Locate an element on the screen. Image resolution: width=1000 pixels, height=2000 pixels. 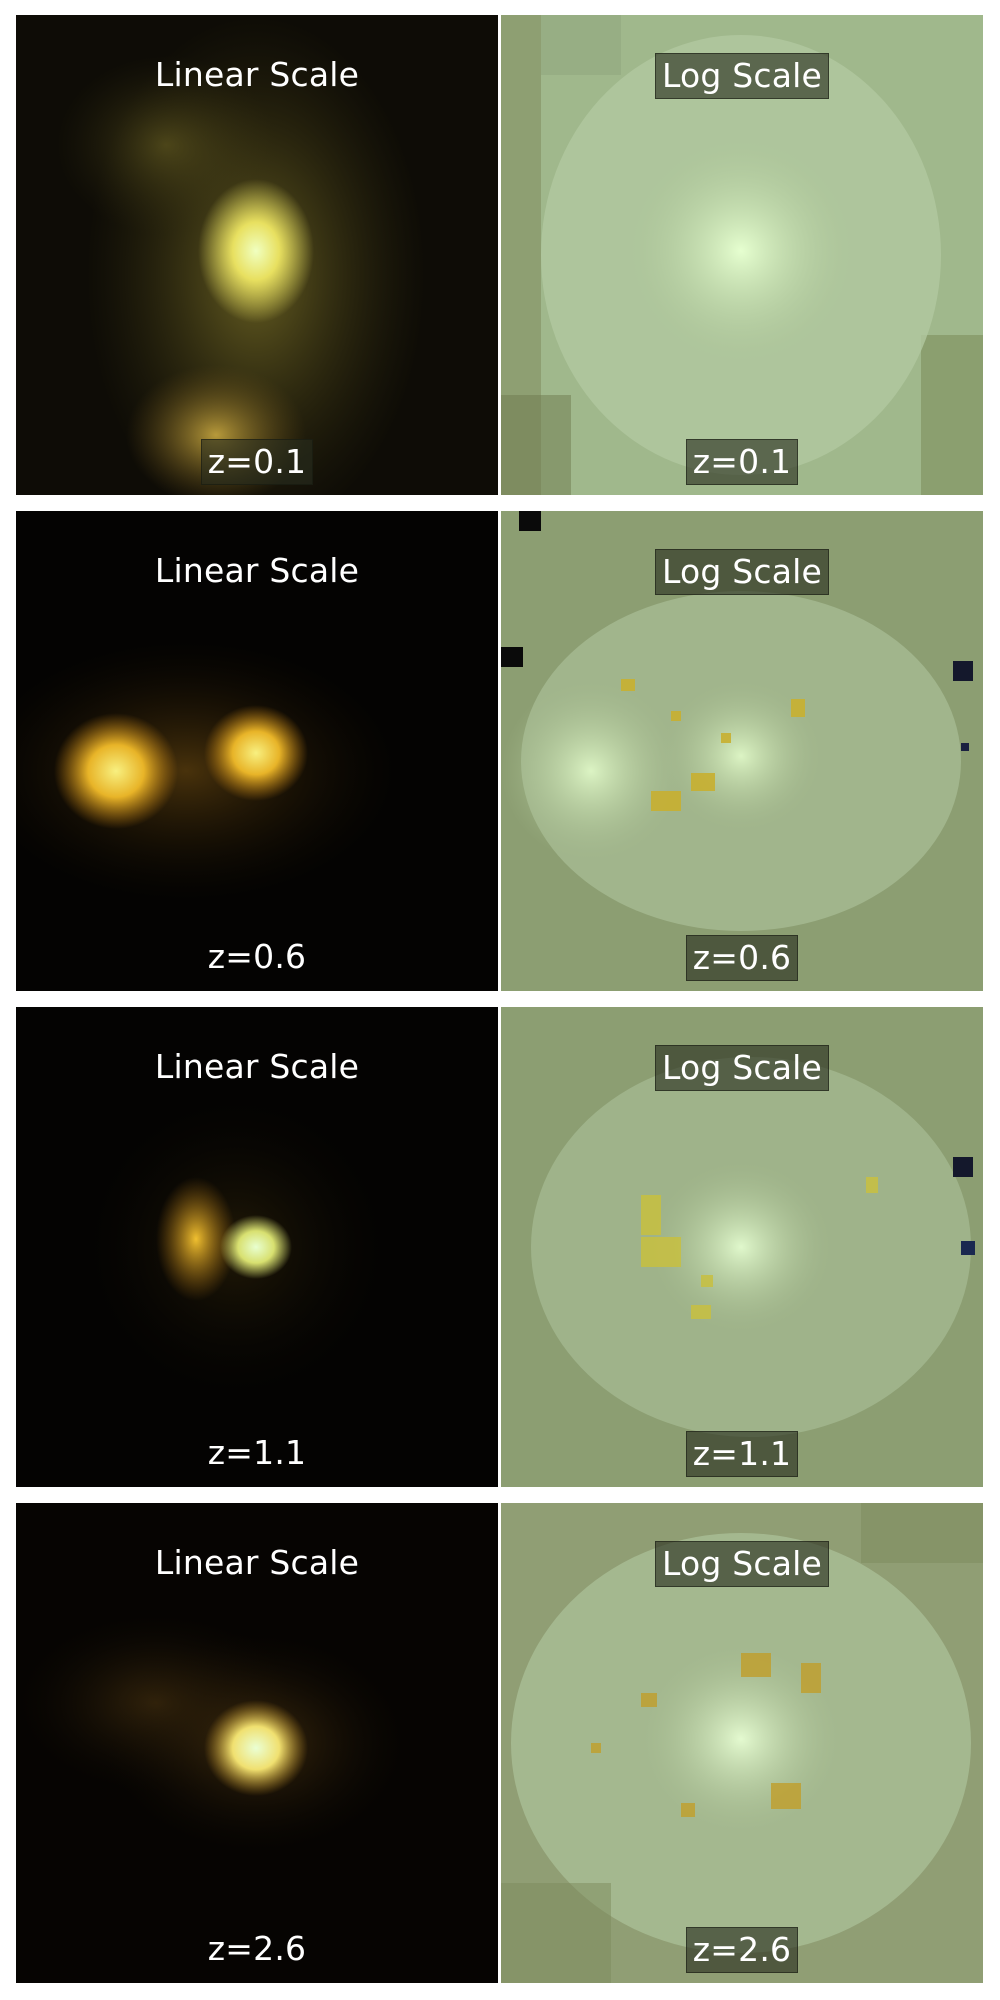
linear-panel-row-4: Linear Scale z=2.6 is located at coordinates (257, 1743).